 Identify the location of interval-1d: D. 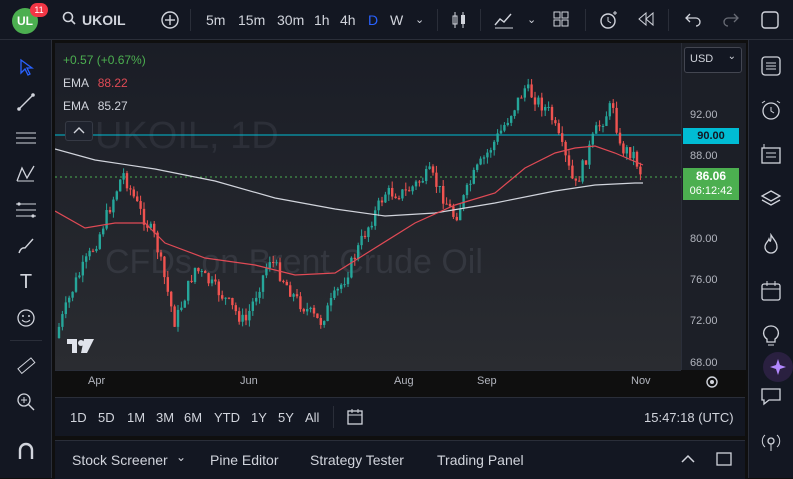
(373, 20).